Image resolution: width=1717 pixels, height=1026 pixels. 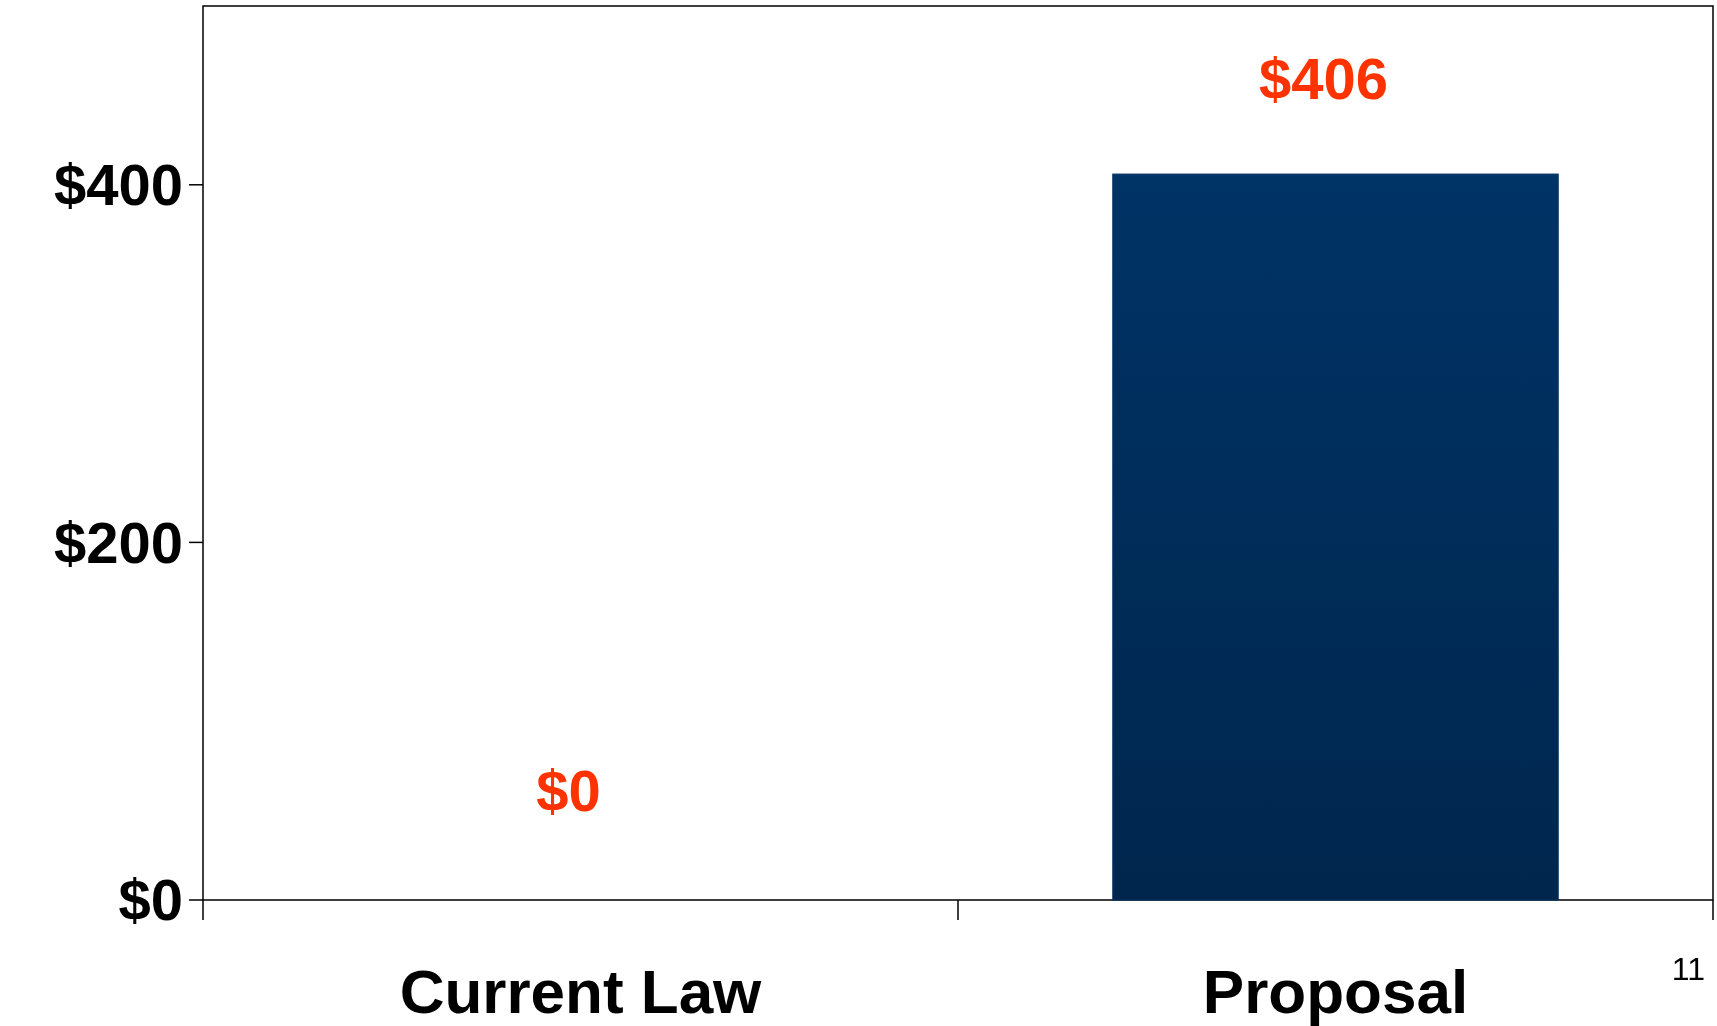 I want to click on x-tick-label: Proposal, so click(x=1335, y=991).